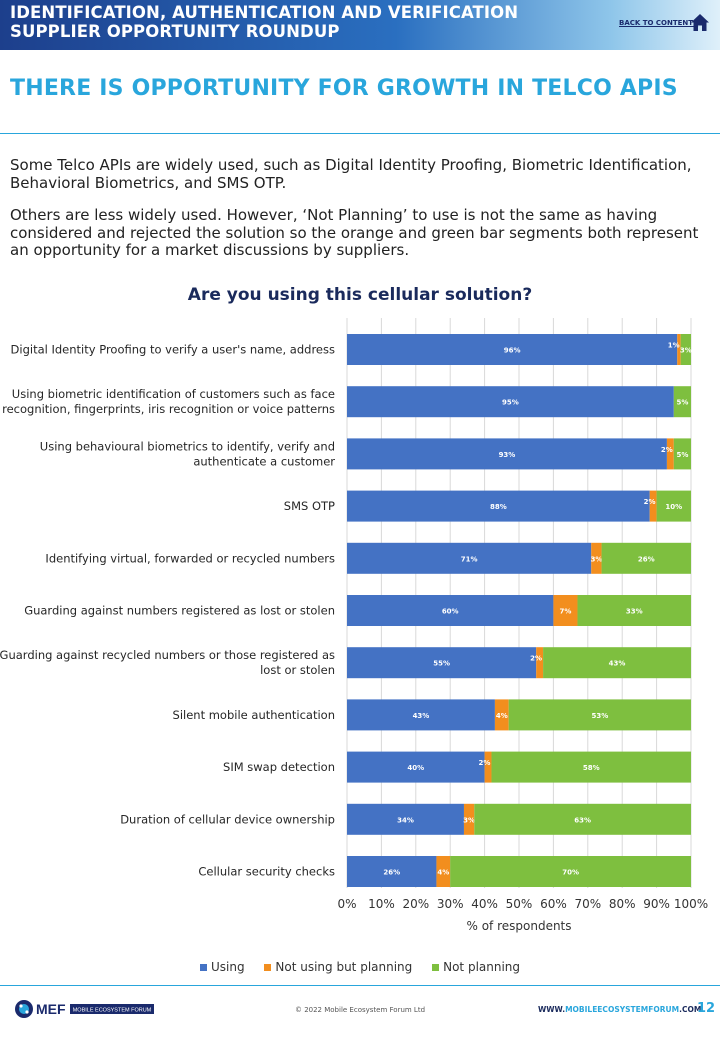 This screenshot has height=1040, width=720. I want to click on data-label: 7%, so click(565, 612).